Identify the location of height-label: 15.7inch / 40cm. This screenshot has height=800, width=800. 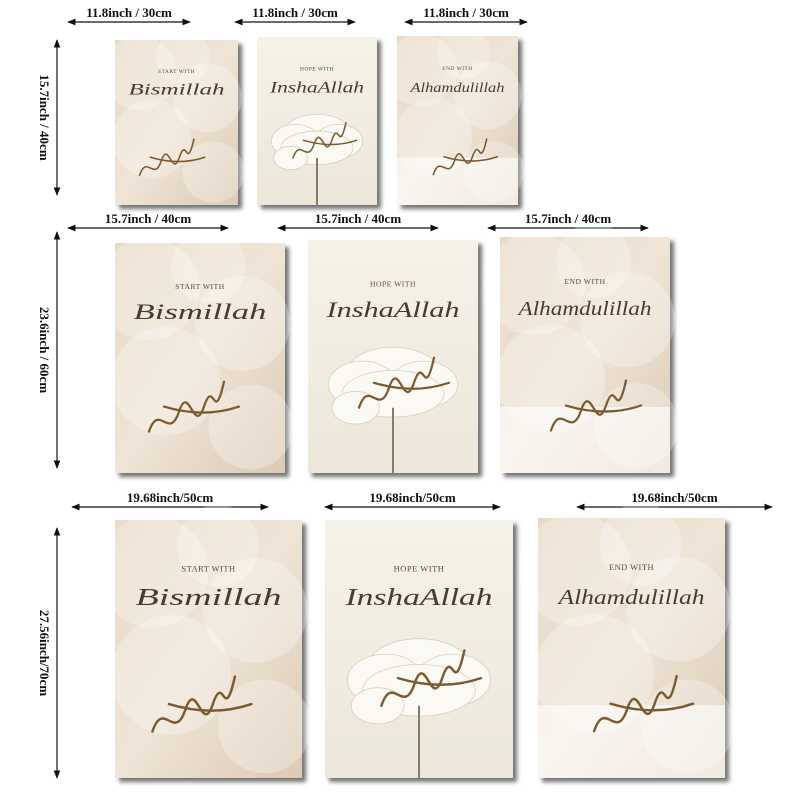
(44, 117).